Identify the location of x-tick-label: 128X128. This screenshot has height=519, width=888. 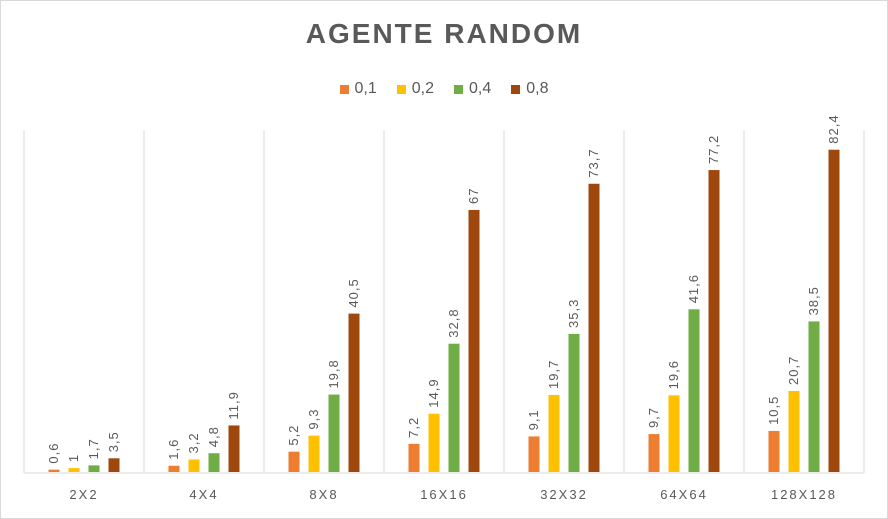
(804, 494).